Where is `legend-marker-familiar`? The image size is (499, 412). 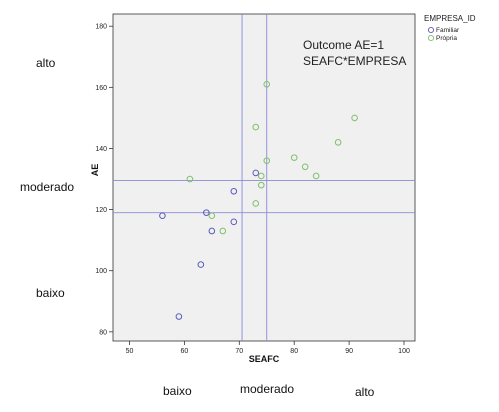
legend-marker-familiar is located at coordinates (431, 30).